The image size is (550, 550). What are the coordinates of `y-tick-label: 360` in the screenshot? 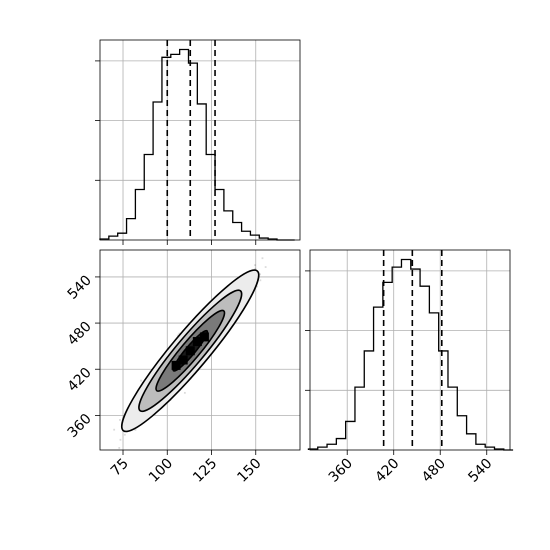 It's located at (80, 426).